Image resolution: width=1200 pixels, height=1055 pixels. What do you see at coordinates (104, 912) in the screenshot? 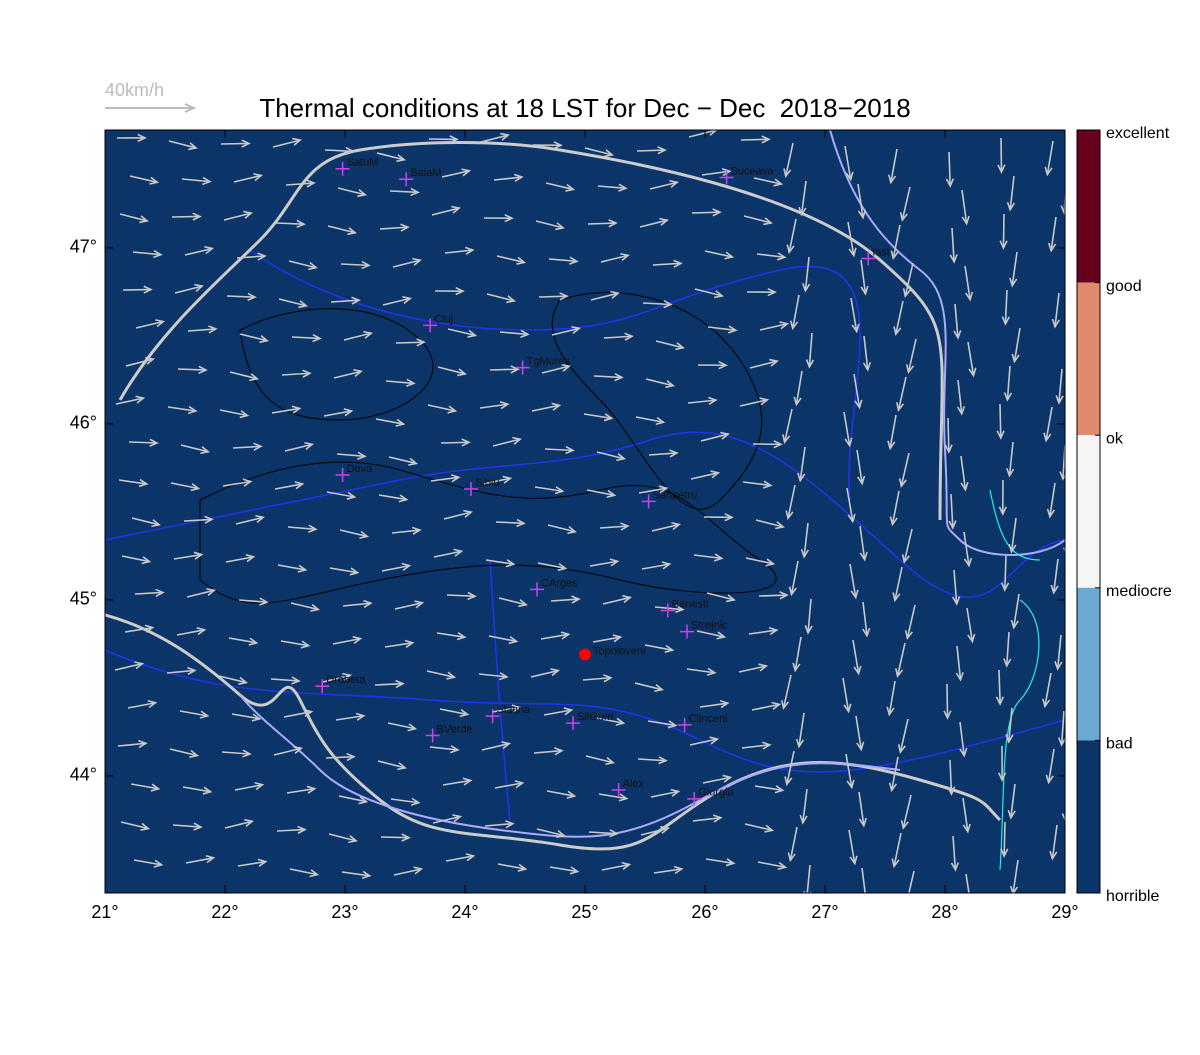
I see `x-tick-label: 21°` at bounding box center [104, 912].